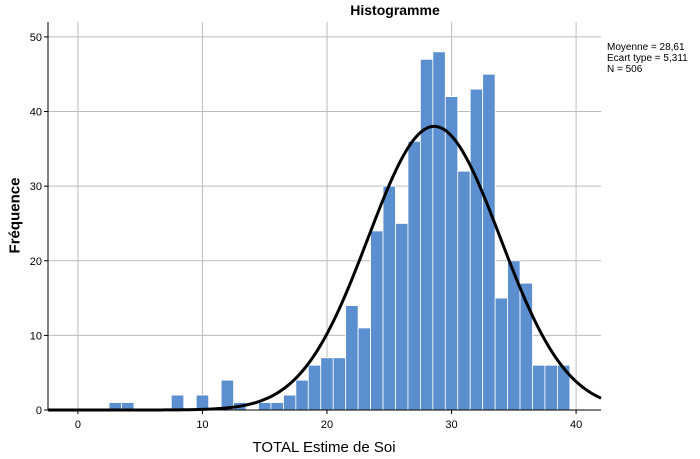 Image resolution: width=700 pixels, height=459 pixels. I want to click on x-axis-label: TOTAL Estime de Soi, so click(324, 447).